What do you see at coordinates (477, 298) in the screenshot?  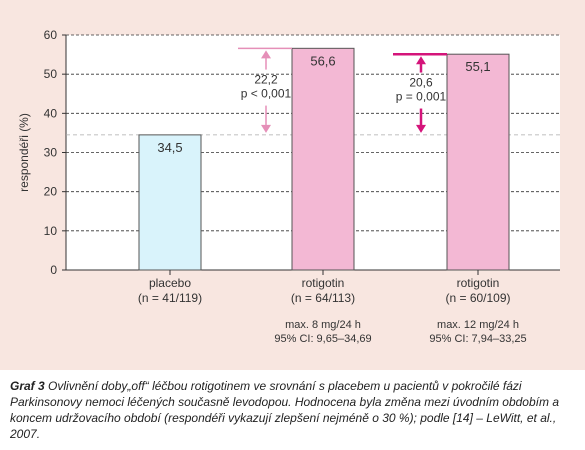 I see `x-tick-n-label: (n = 60/109)` at bounding box center [477, 298].